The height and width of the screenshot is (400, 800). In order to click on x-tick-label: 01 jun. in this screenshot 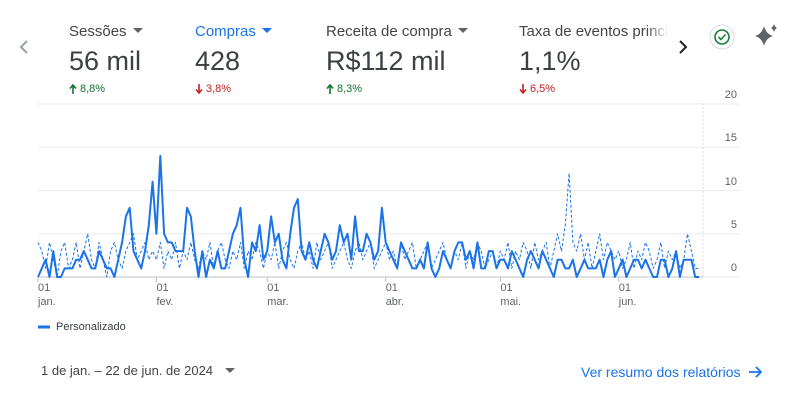, I will do `click(627, 295)`.